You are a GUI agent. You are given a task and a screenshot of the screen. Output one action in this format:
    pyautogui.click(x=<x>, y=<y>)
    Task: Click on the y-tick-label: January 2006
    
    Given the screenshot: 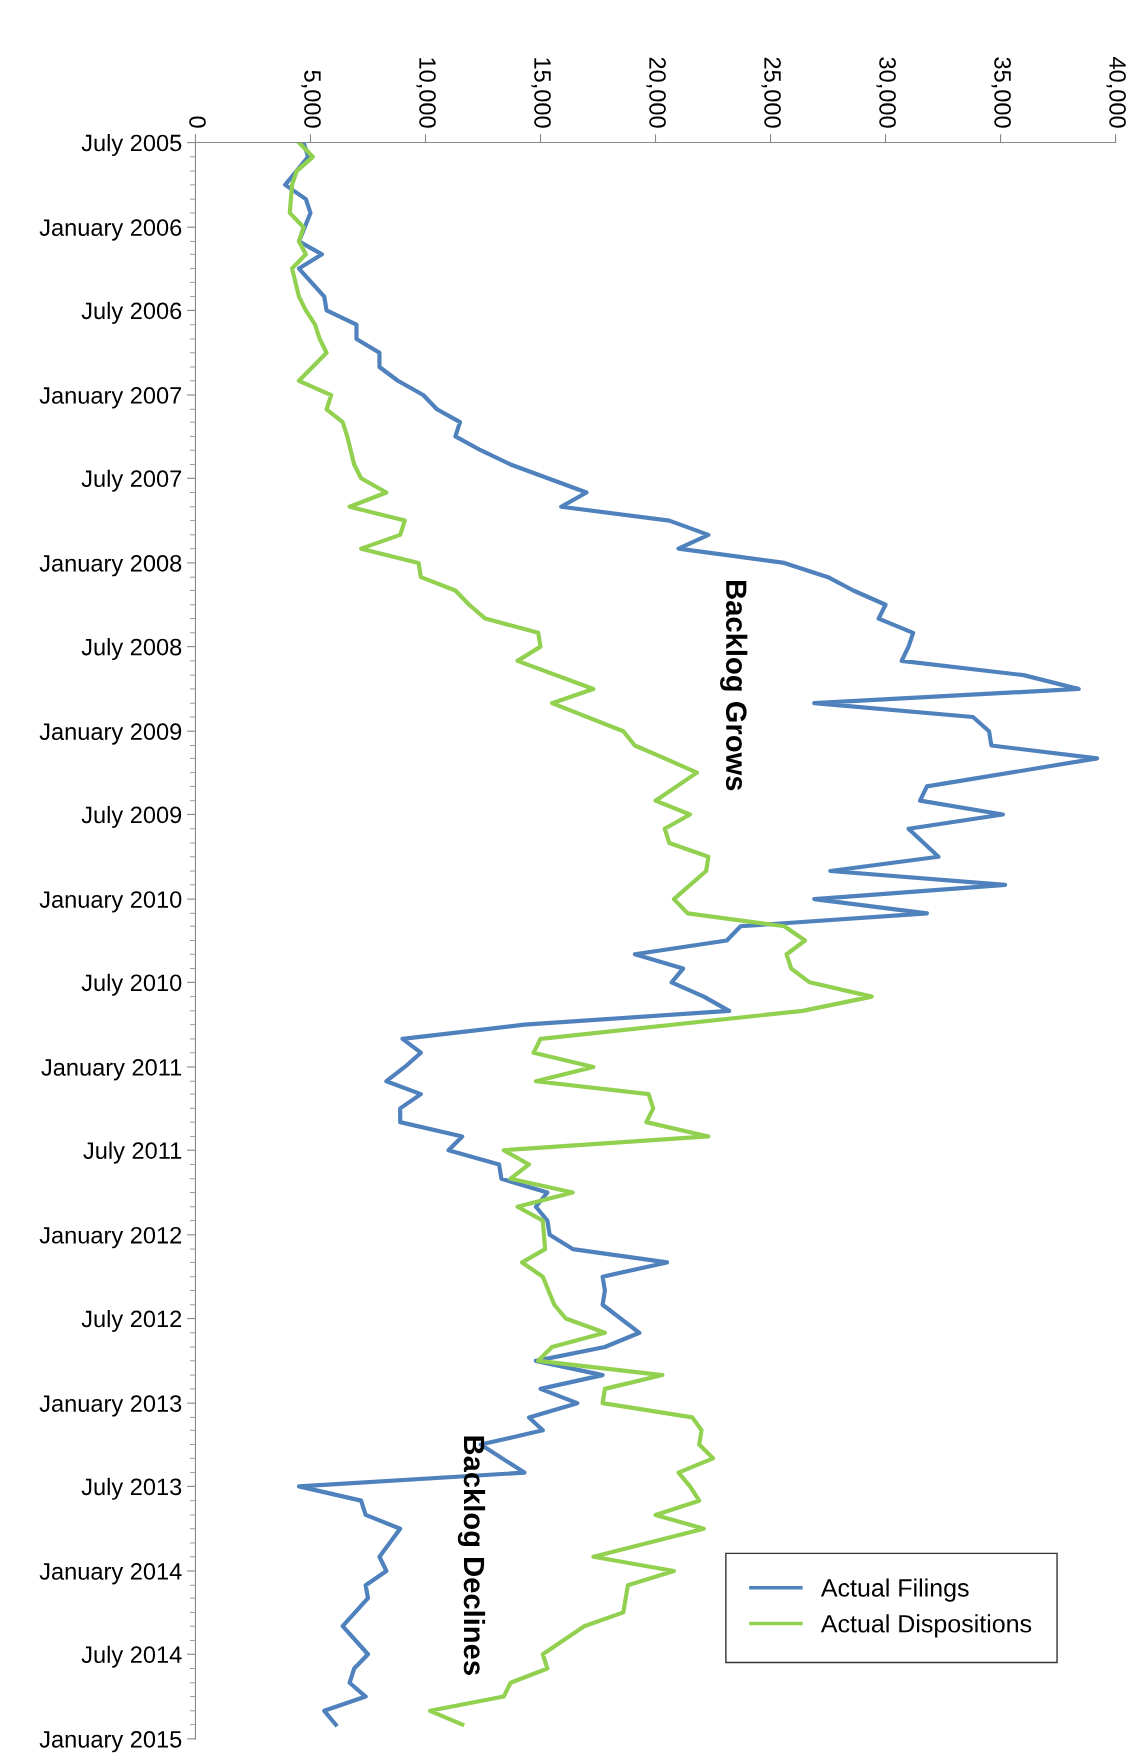 What is the action you would take?
    pyautogui.click(x=110, y=230)
    